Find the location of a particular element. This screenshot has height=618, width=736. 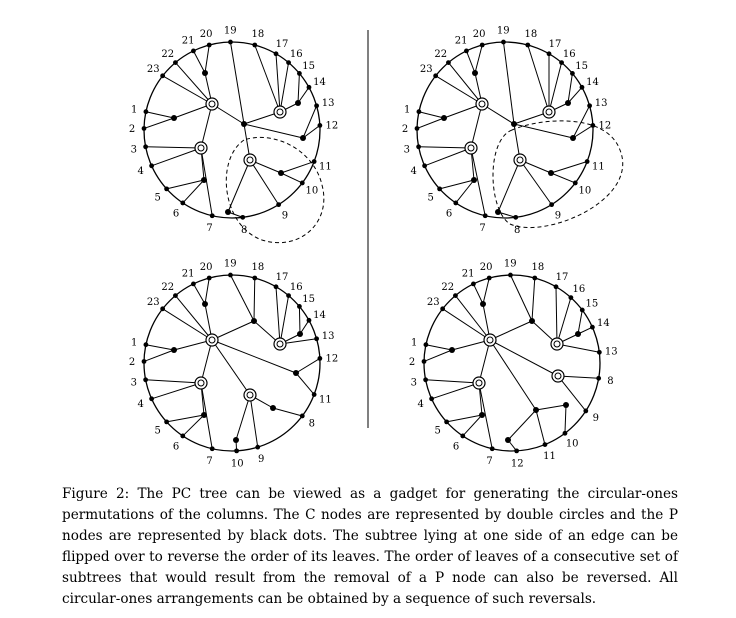

leaf-label: 9 is located at coordinates (558, 215).